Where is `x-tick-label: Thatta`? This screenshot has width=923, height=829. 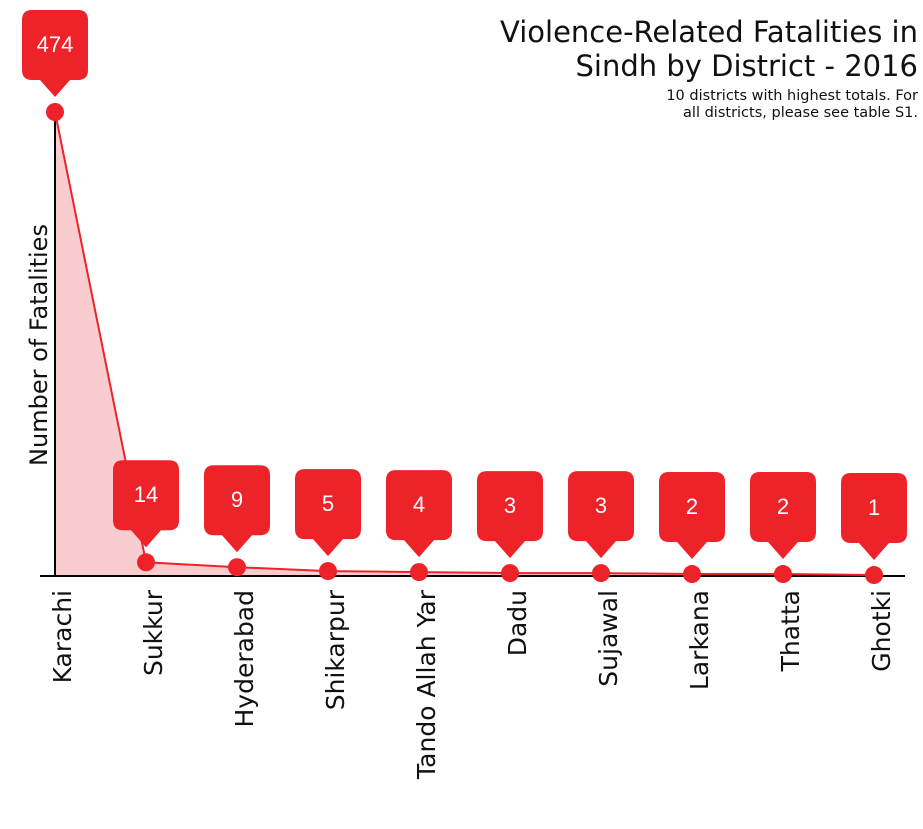
x-tick-label: Thatta is located at coordinates (790, 631).